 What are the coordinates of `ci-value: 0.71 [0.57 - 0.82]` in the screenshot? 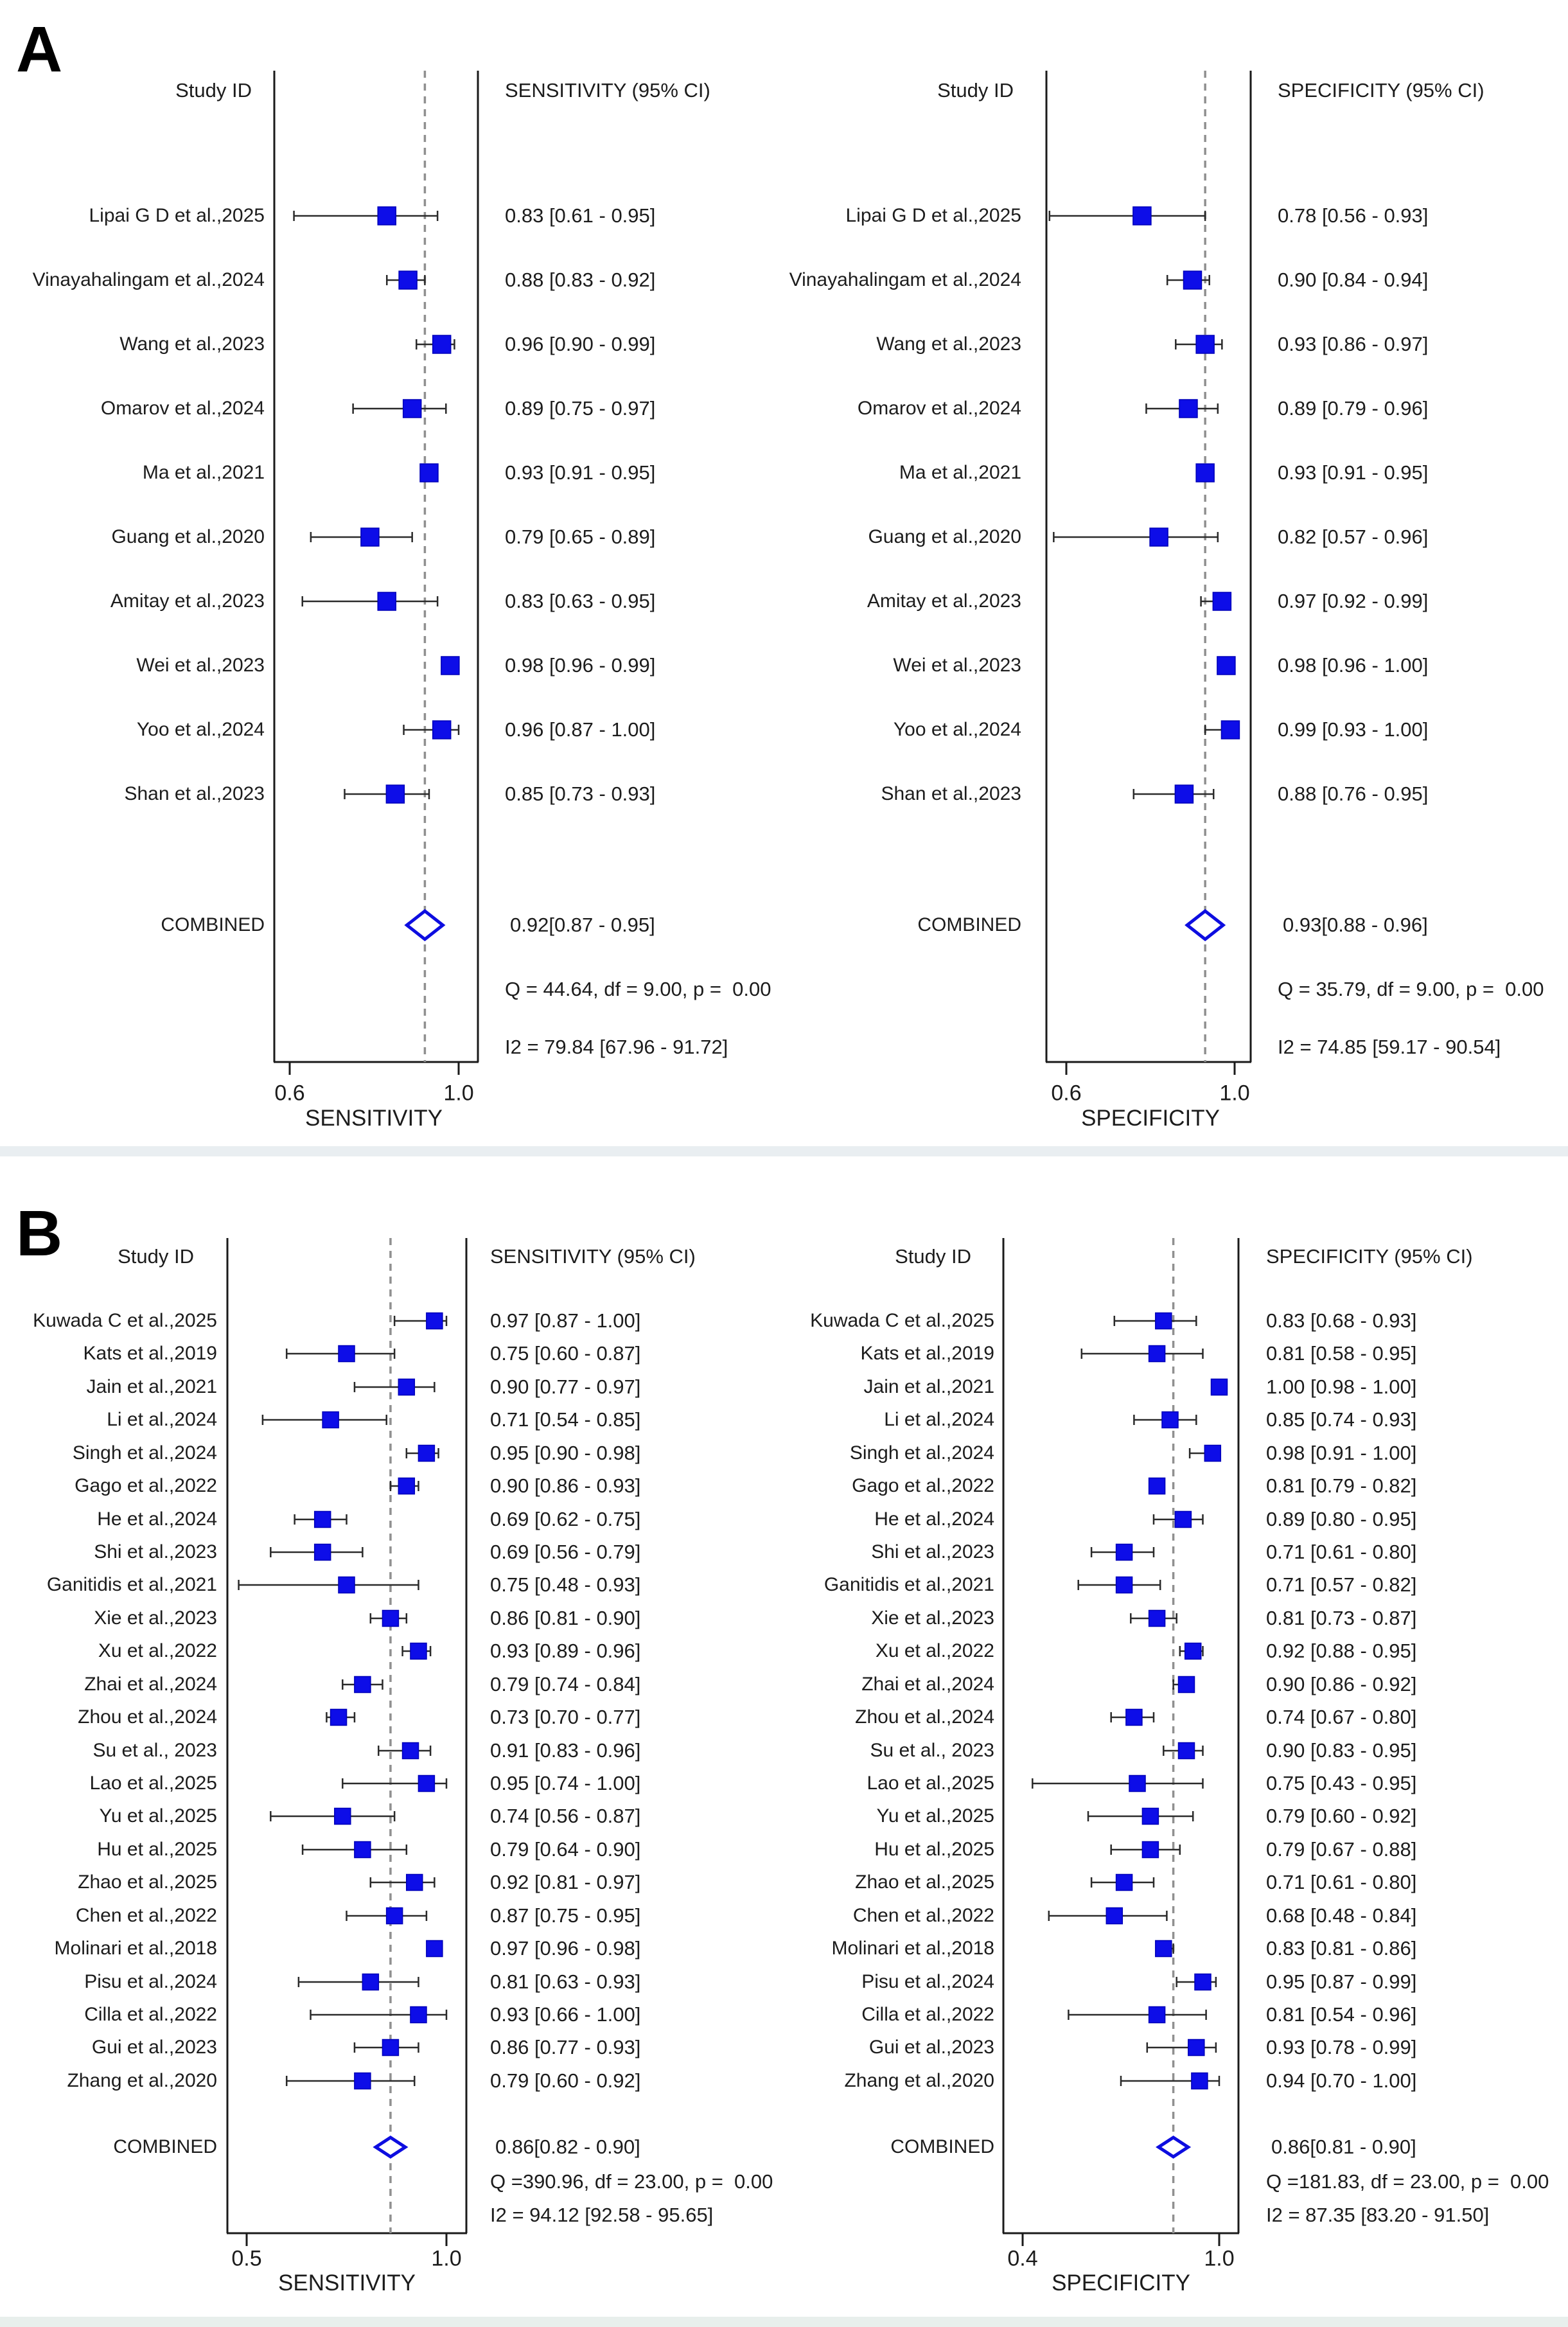 It's located at (1341, 1585).